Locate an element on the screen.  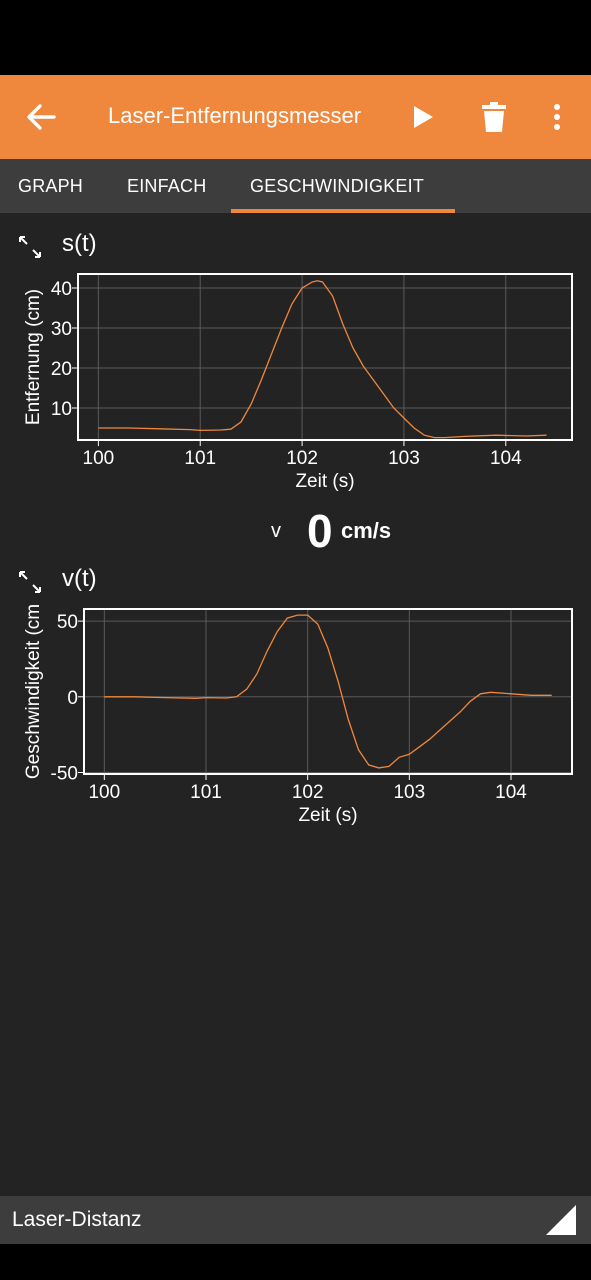
y-tick-label: 30 is located at coordinates (61, 329).